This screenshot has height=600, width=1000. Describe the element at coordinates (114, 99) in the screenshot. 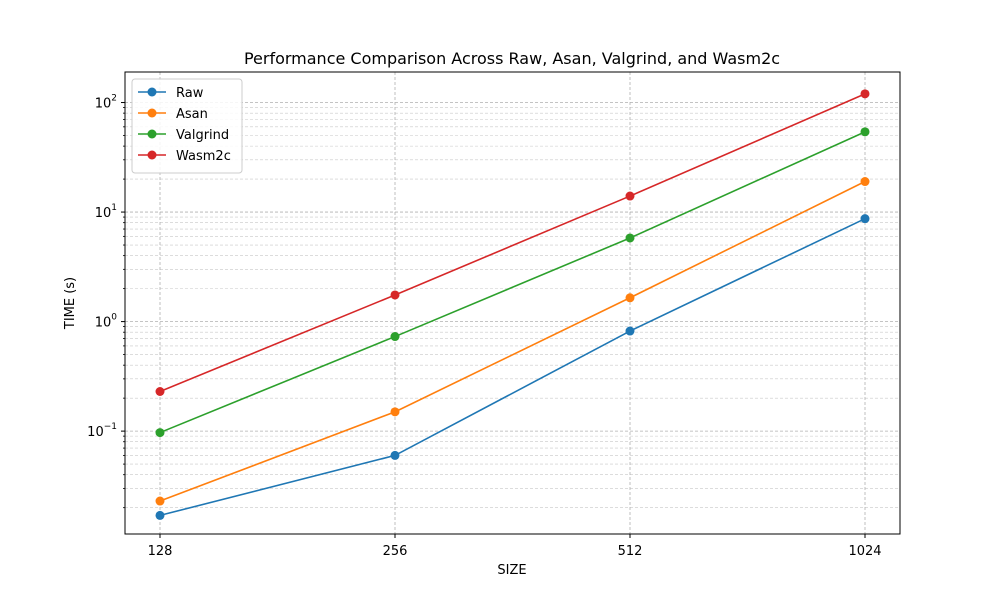

I see `y-tick-exponent: 2` at that location.